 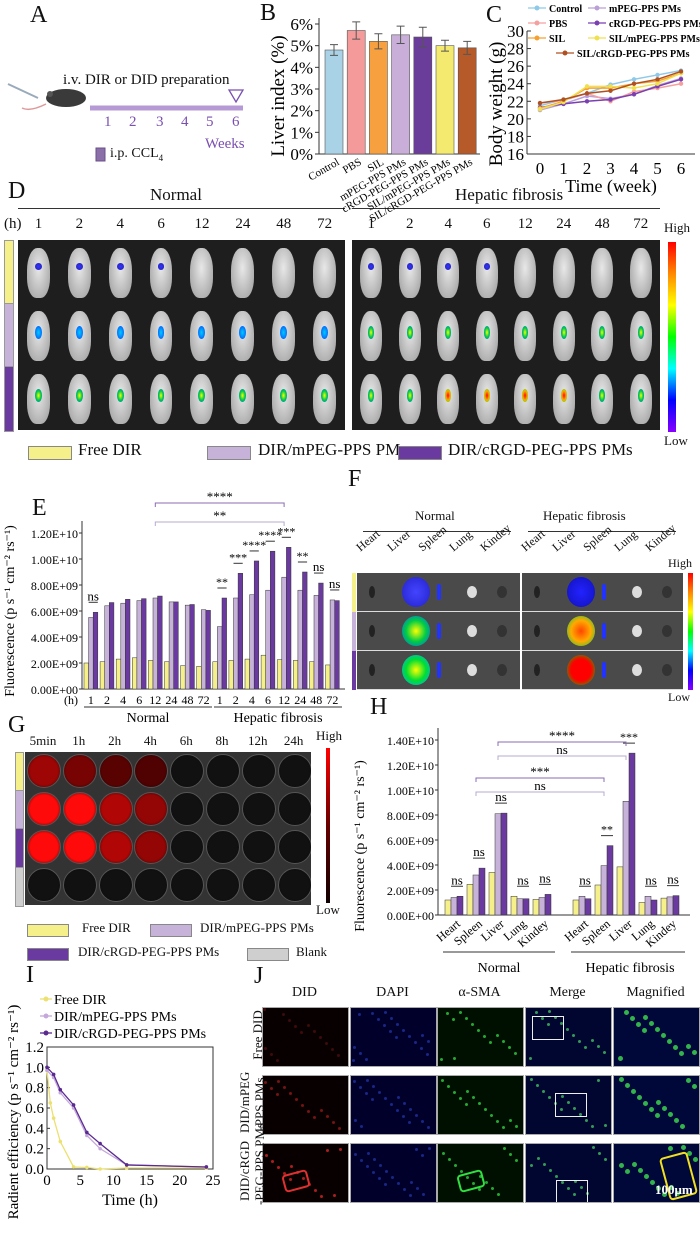 I want to click on x-tick-label: 1, so click(x=91, y=700).